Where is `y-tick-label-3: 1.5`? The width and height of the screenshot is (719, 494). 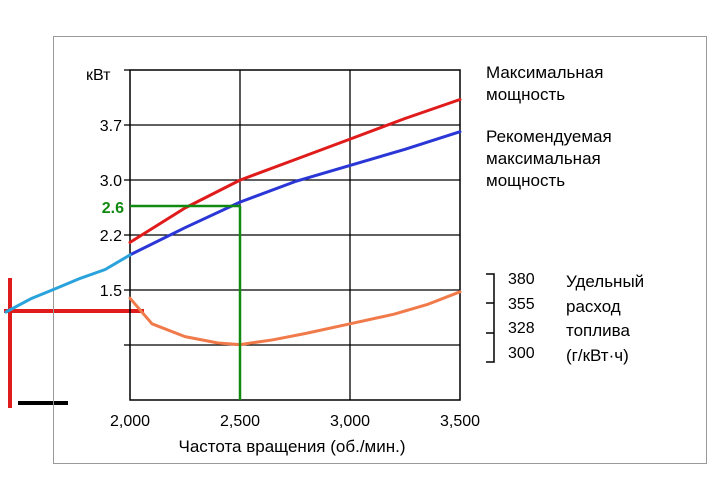 y-tick-label-3: 1.5 is located at coordinates (111, 291).